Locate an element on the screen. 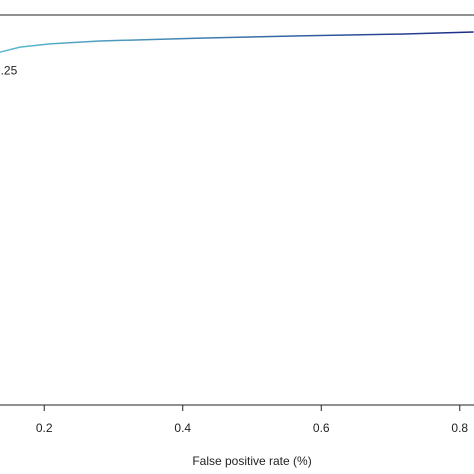 The image size is (474, 474). x-tick-label: 0.8 is located at coordinates (459, 428).